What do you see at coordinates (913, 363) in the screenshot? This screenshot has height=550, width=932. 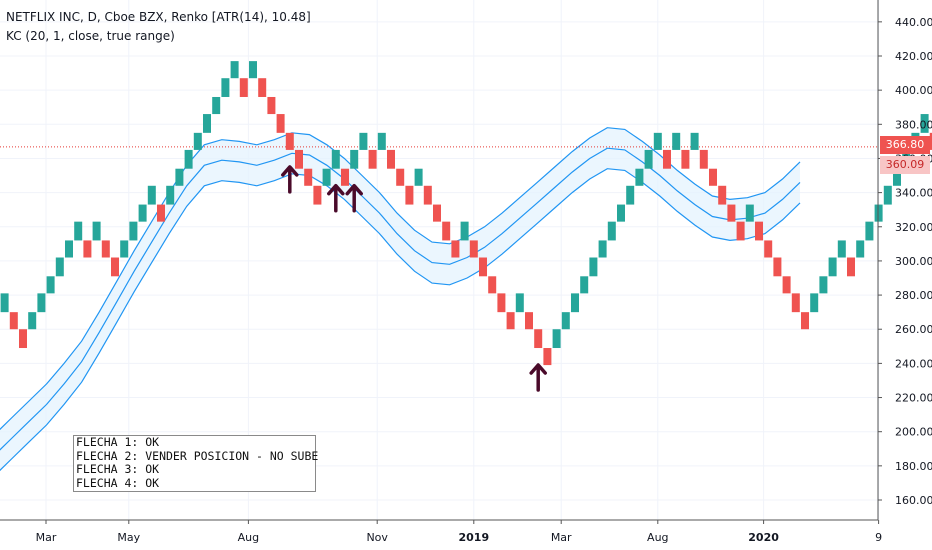 I see `y-tick-label: 240.00` at bounding box center [913, 363].